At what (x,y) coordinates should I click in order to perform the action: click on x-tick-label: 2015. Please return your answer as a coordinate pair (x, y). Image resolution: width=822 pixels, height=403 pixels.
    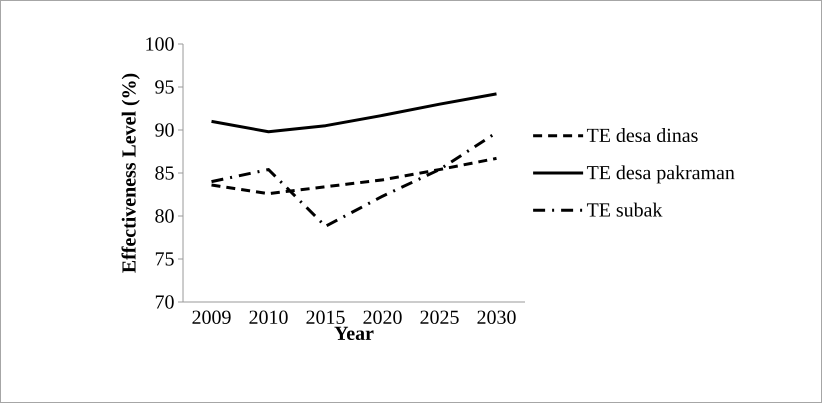
    Looking at the image, I should click on (325, 317).